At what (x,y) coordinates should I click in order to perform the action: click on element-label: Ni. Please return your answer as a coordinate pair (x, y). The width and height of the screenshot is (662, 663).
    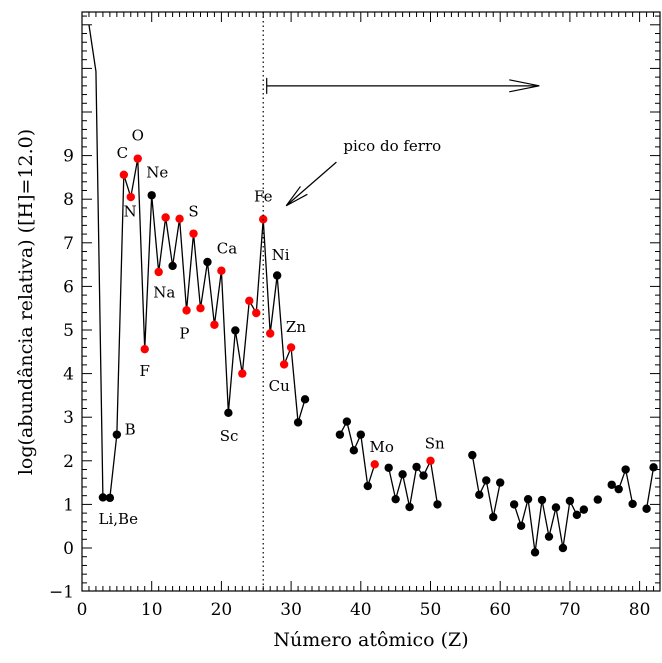
    Looking at the image, I should click on (281, 255).